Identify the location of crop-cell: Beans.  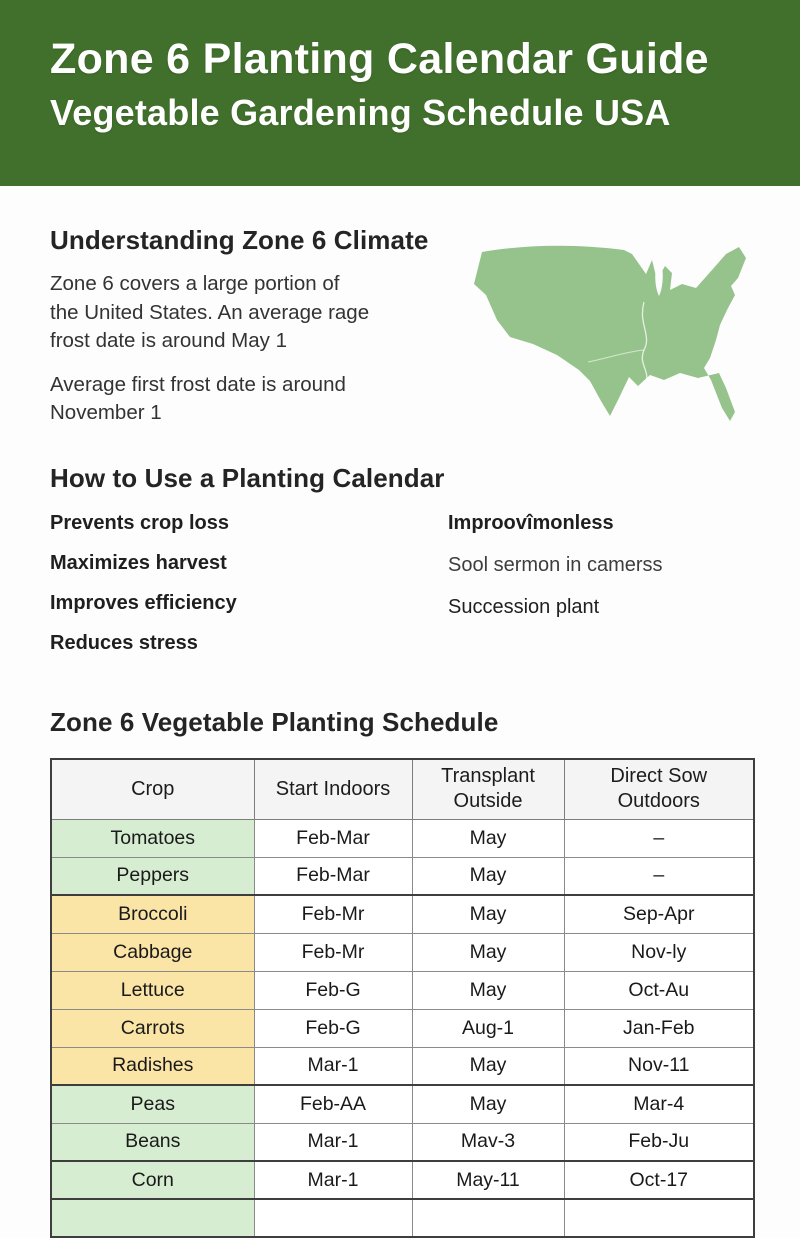
(152, 1142).